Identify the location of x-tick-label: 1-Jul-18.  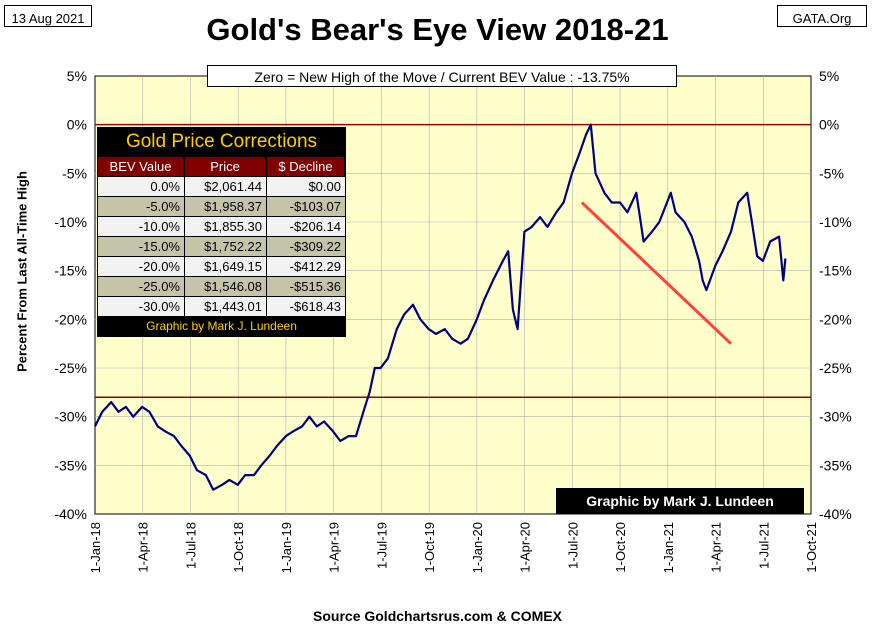
(190, 545).